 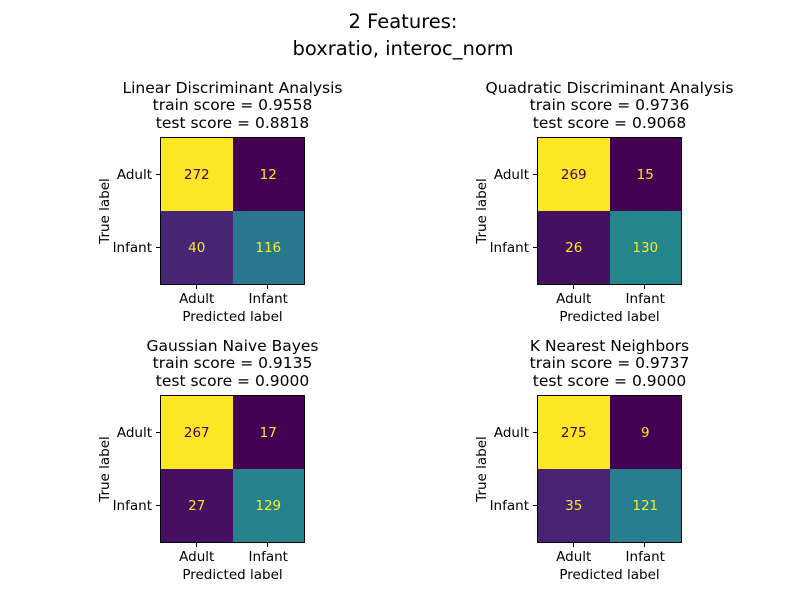 I want to click on matrix-cell-infant-adult: 27, so click(x=197, y=505).